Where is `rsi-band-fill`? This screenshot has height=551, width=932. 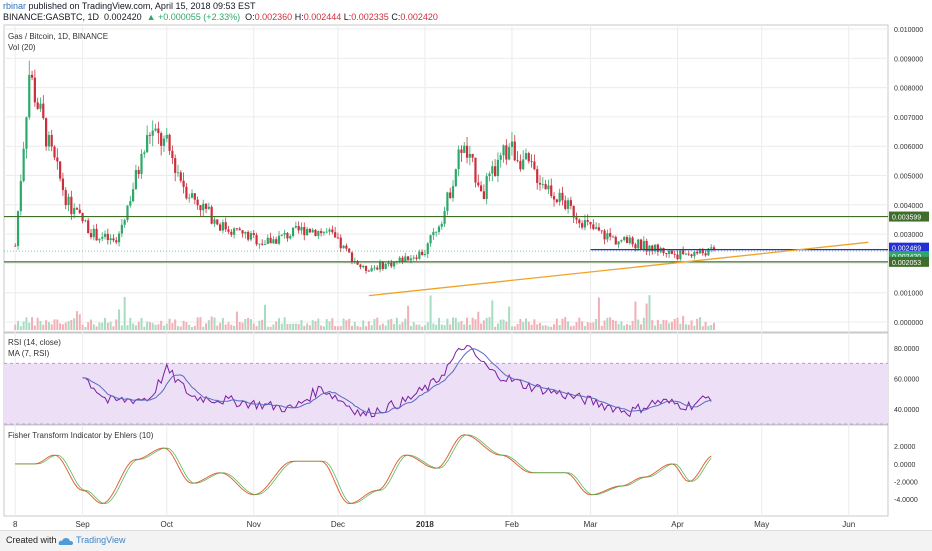
rsi-band-fill is located at coordinates (446, 393).